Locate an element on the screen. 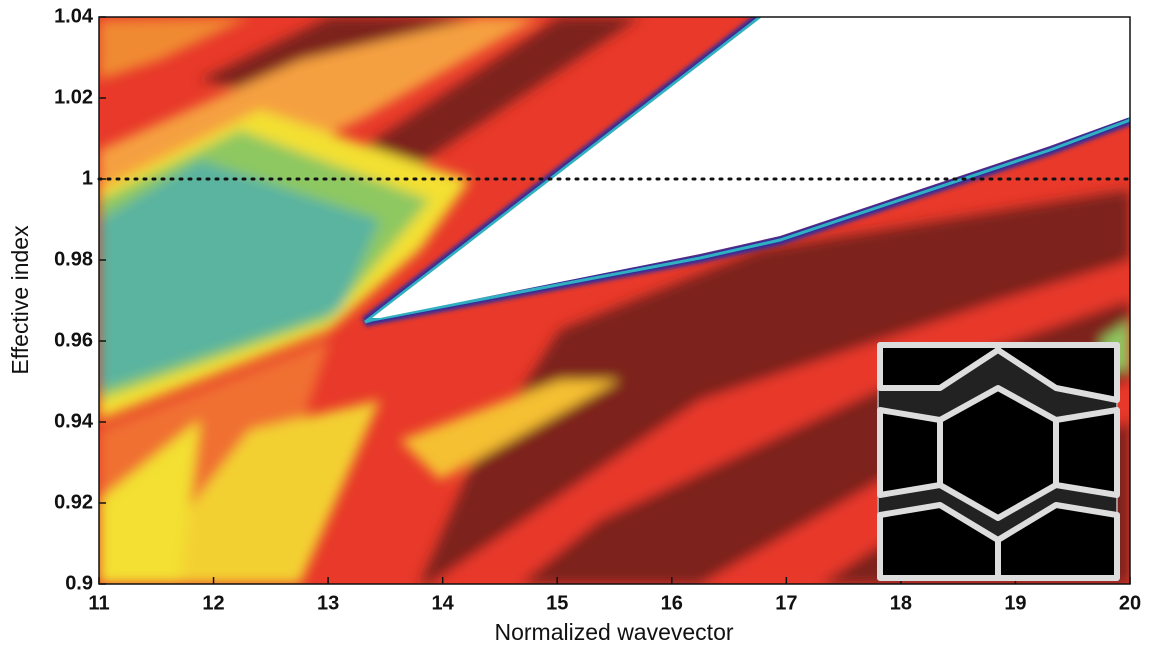  x-tick-label: 17 is located at coordinates (786, 603).